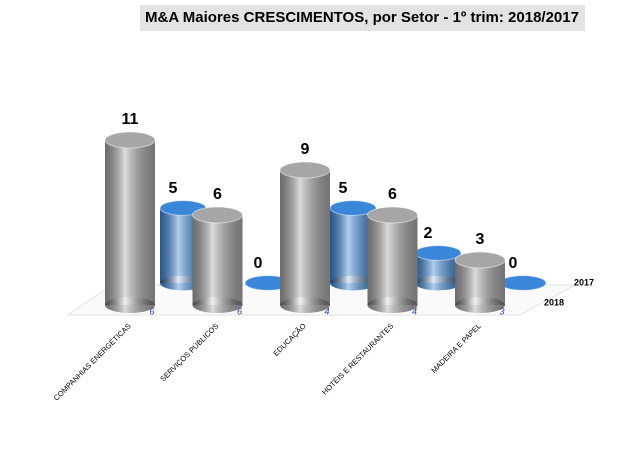  Describe the element at coordinates (289, 339) in the screenshot. I see `x-tick-label: EDUCAÇÃO` at that location.